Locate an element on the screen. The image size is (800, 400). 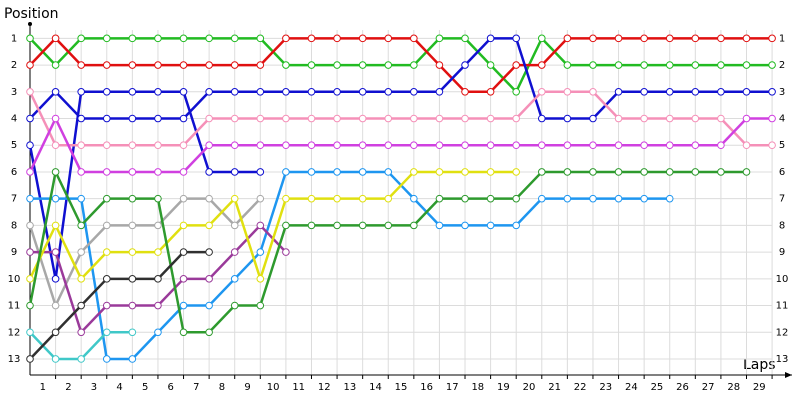
x-tick-label: 1 is located at coordinates (43, 387).